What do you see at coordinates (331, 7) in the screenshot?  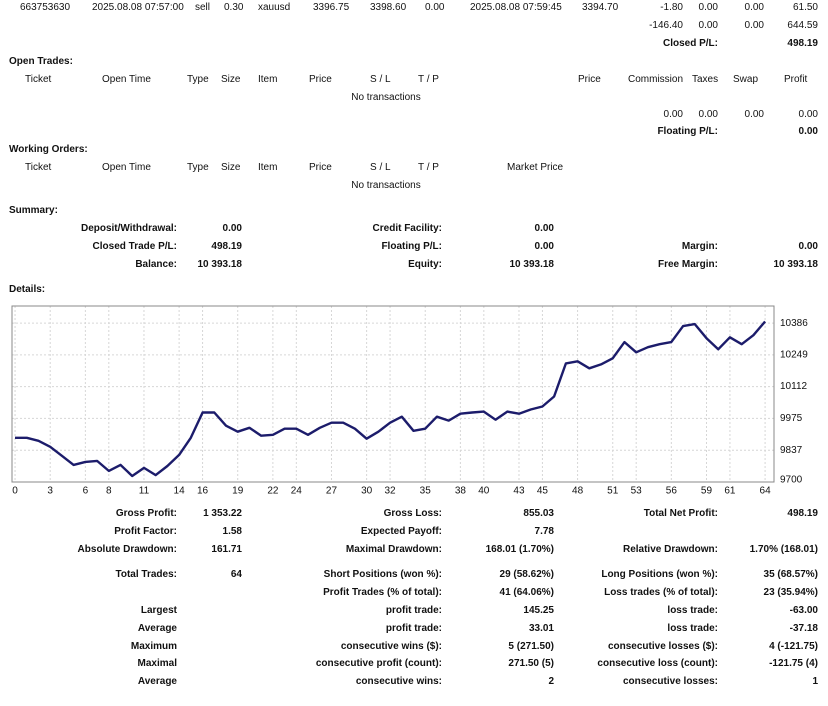 I see `cell: 3396.75` at bounding box center [331, 7].